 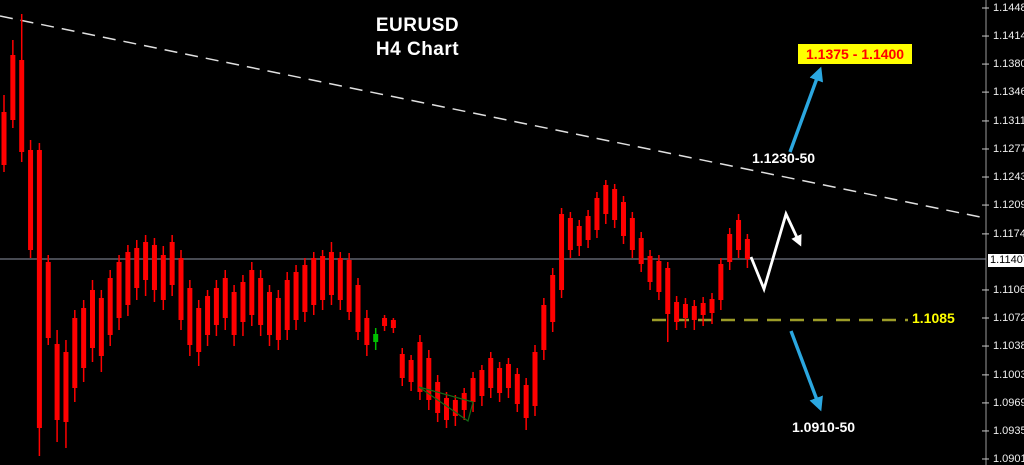 I want to click on support-level-label: 1.1085, so click(x=933, y=318).